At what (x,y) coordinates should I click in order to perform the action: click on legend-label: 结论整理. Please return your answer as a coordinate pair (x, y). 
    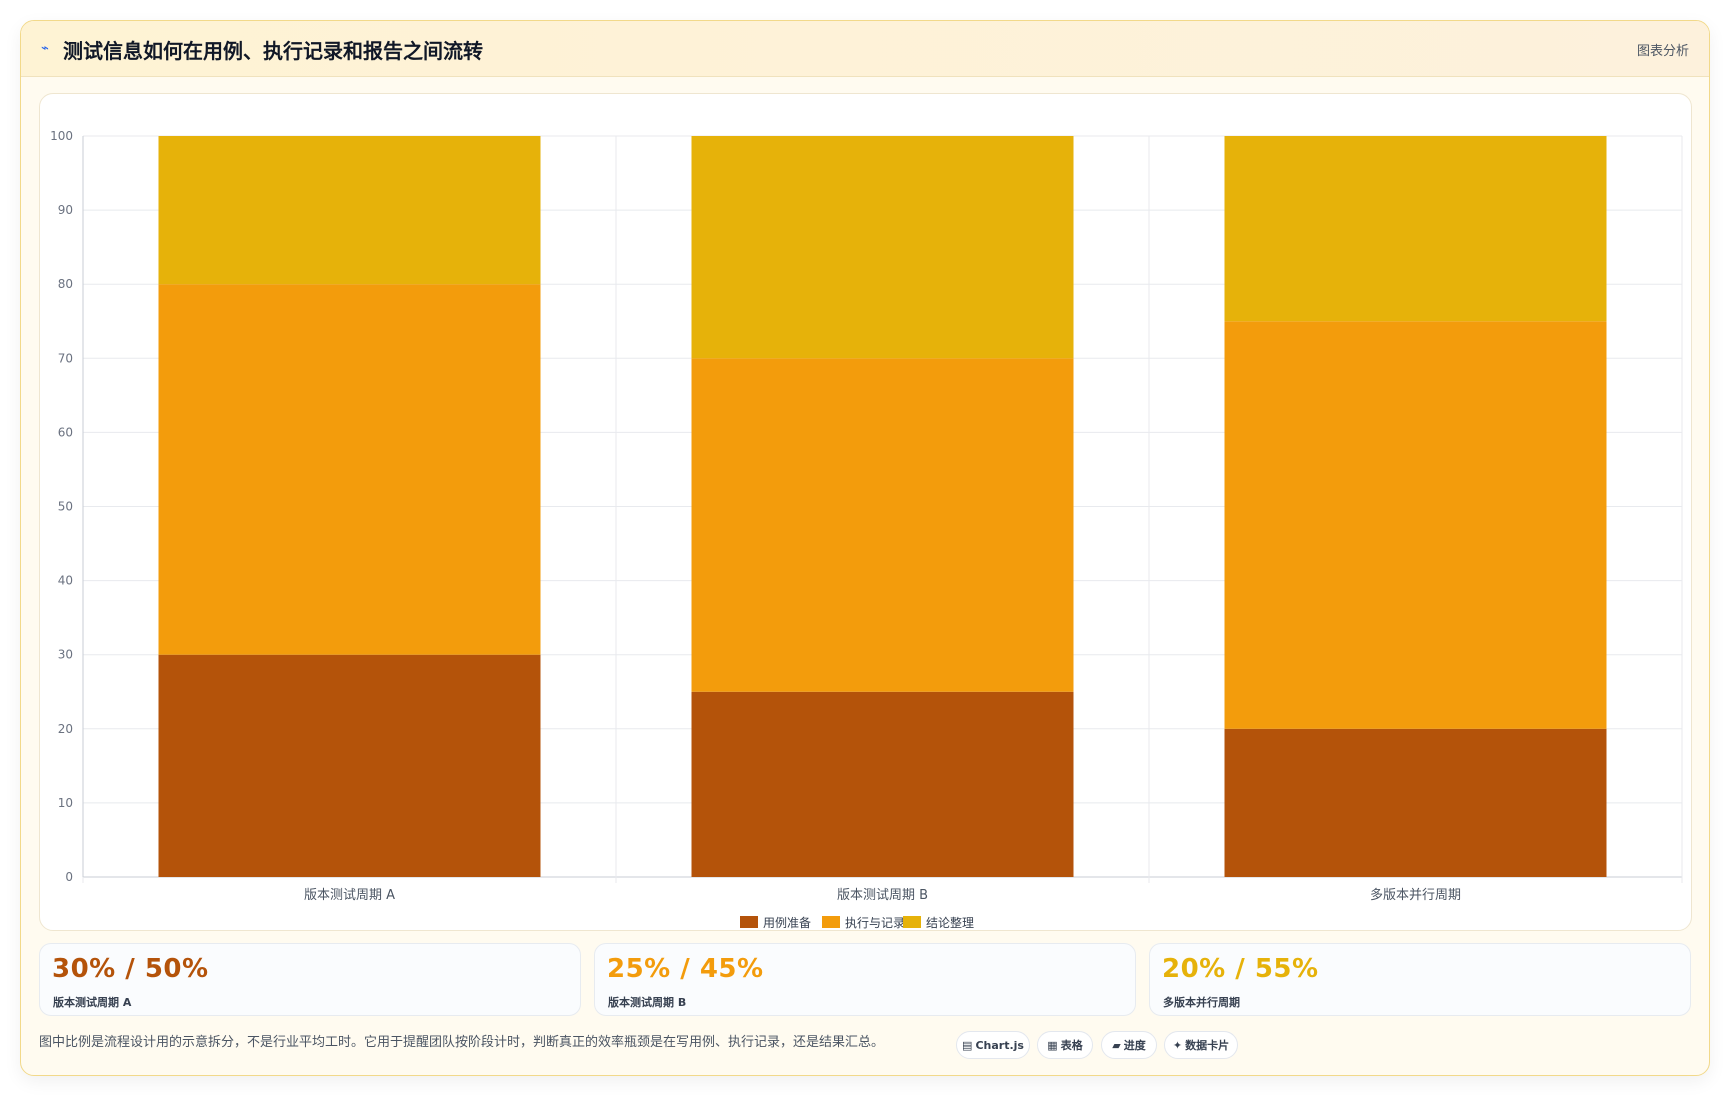
    Looking at the image, I should click on (950, 922).